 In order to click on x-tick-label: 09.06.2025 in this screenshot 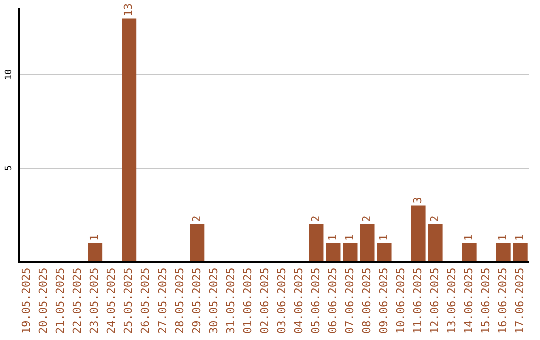, I will do `click(383, 301)`.